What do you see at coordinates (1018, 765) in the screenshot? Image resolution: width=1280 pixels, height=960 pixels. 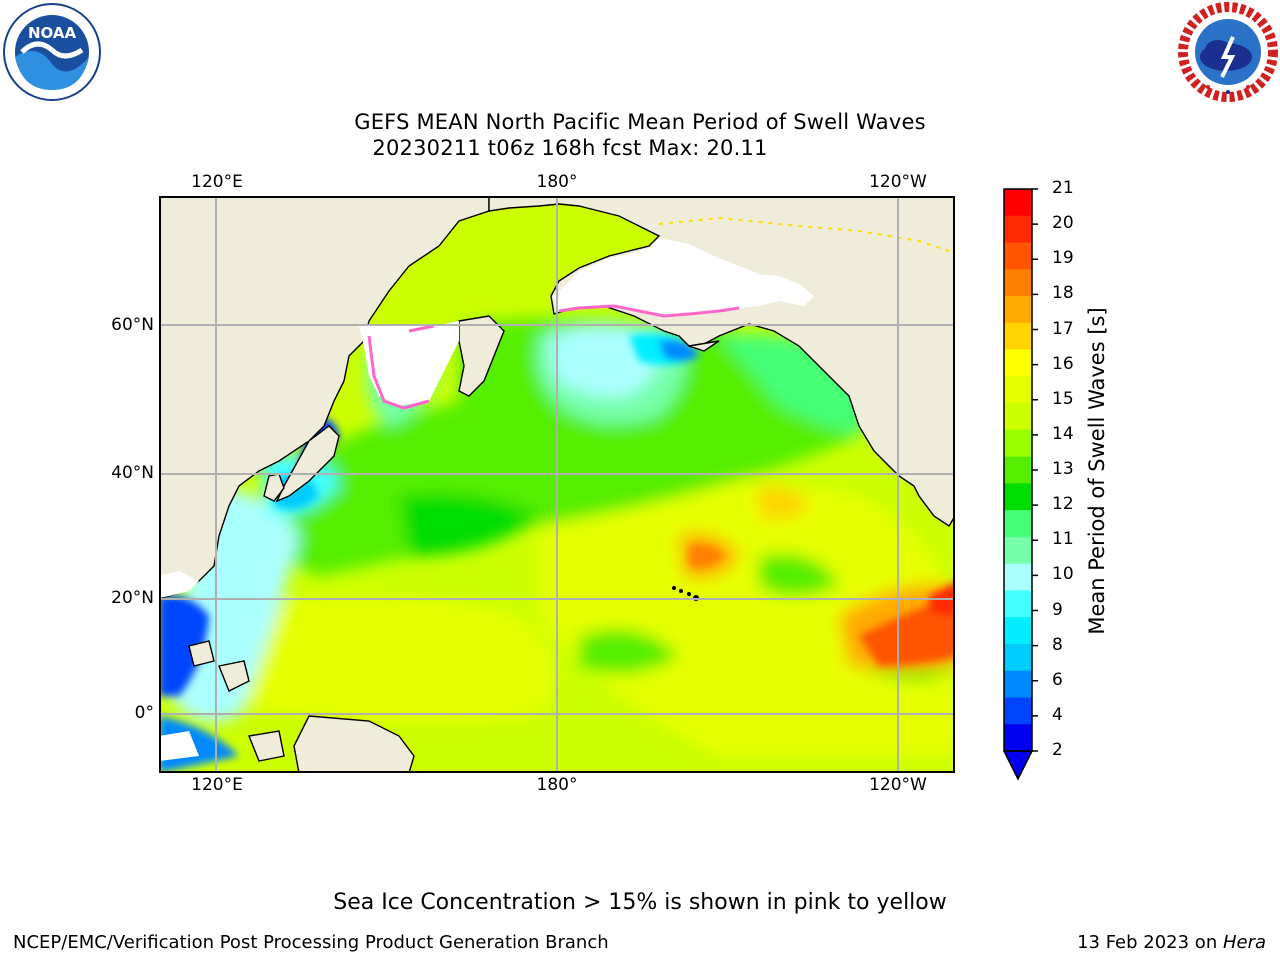 I see `colorbar-extend-arrow` at bounding box center [1018, 765].